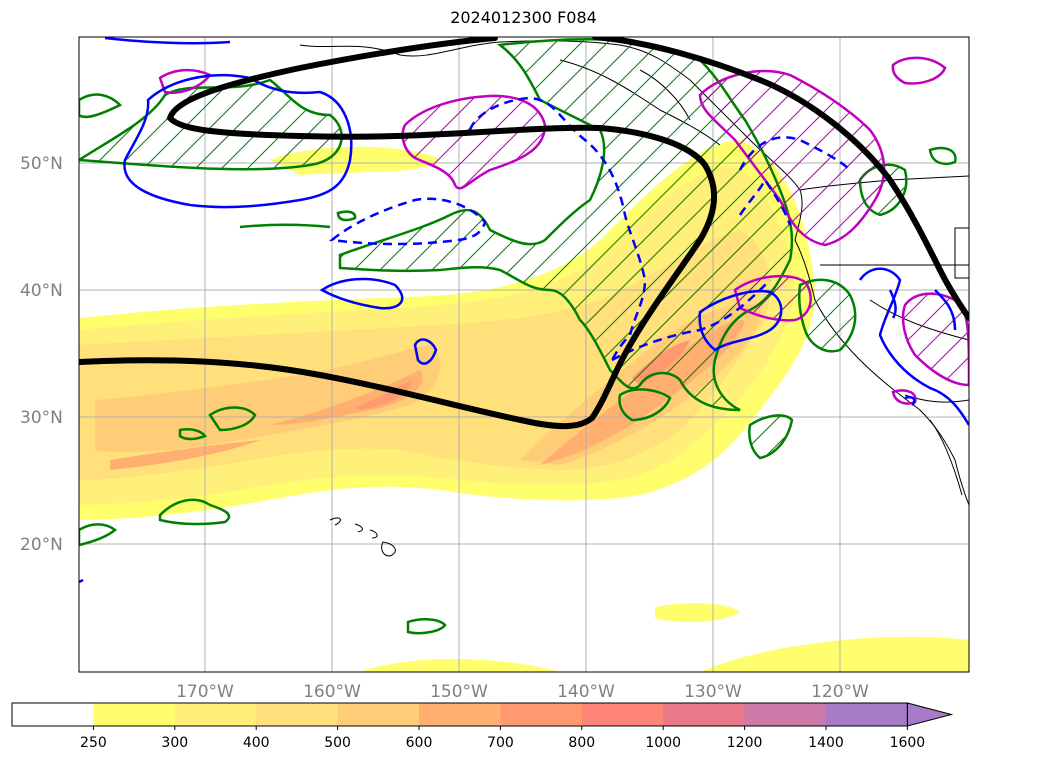  I want to click on lat-label: 40°N, so click(41, 291).